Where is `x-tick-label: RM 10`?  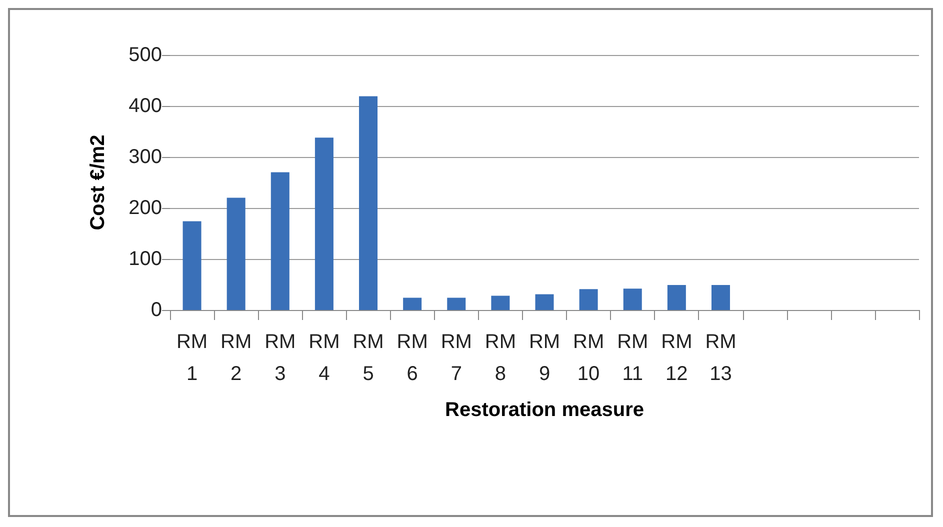
x-tick-label: RM 10 is located at coordinates (588, 358).